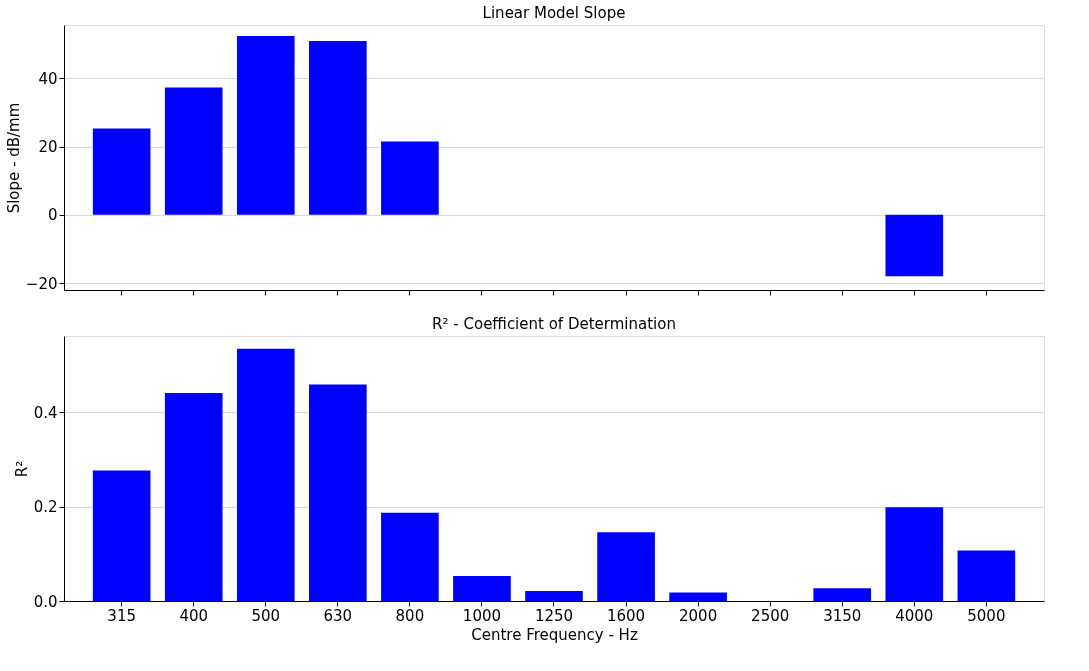  What do you see at coordinates (52, 215) in the screenshot?
I see `y-tick-label: 0` at bounding box center [52, 215].